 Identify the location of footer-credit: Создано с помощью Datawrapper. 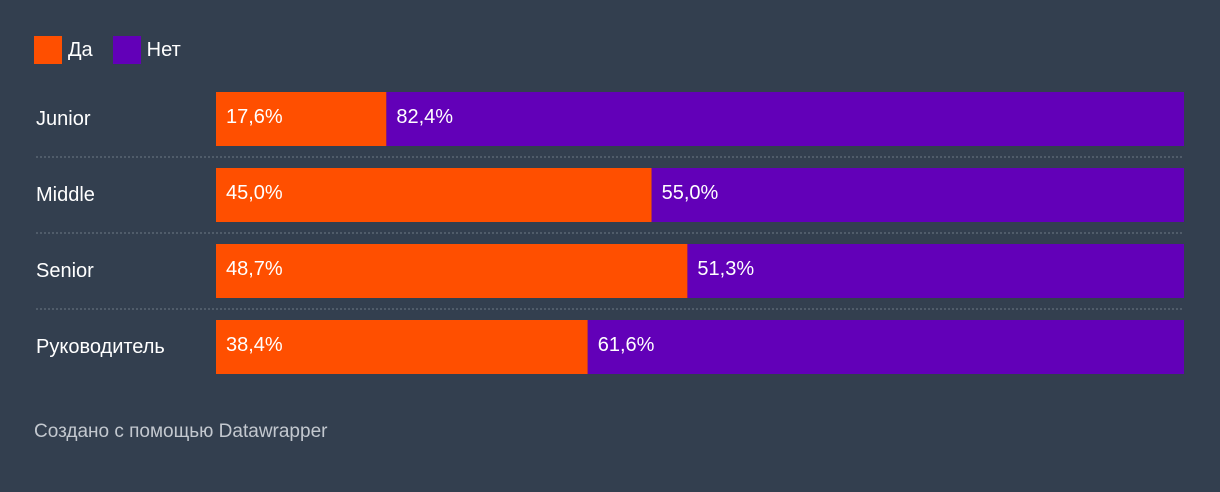
(181, 431).